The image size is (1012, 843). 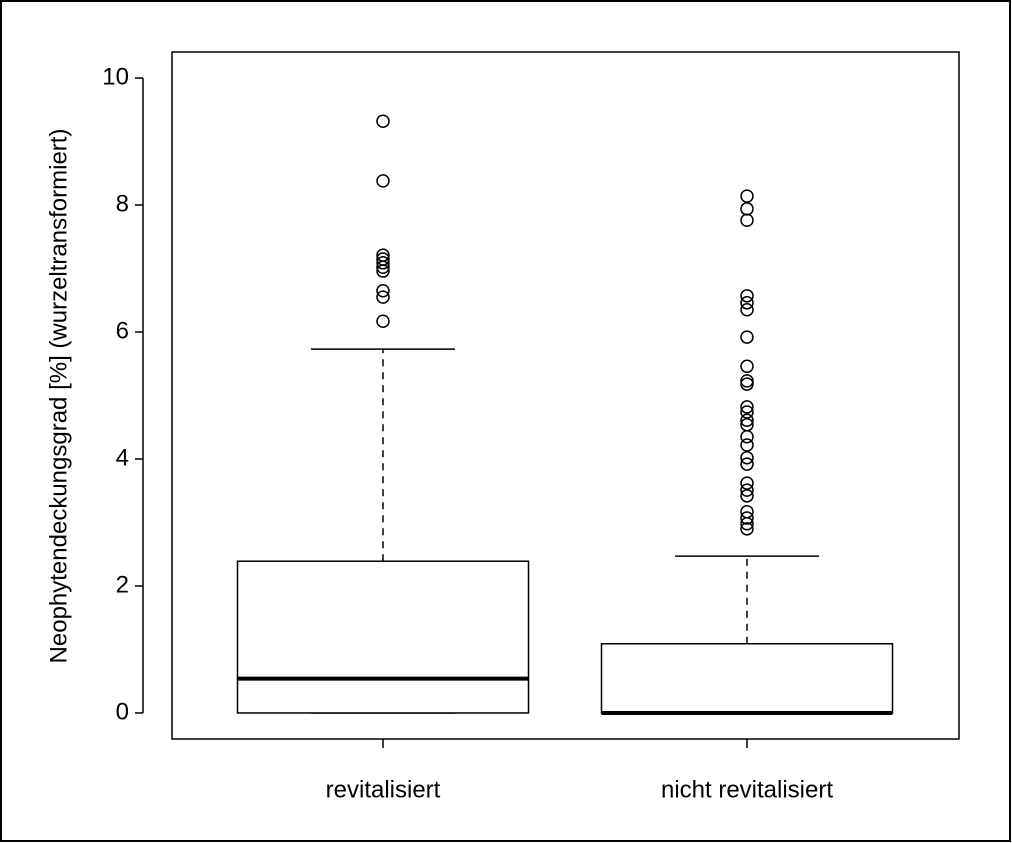 What do you see at coordinates (122, 584) in the screenshot?
I see `y-tick-label: 2` at bounding box center [122, 584].